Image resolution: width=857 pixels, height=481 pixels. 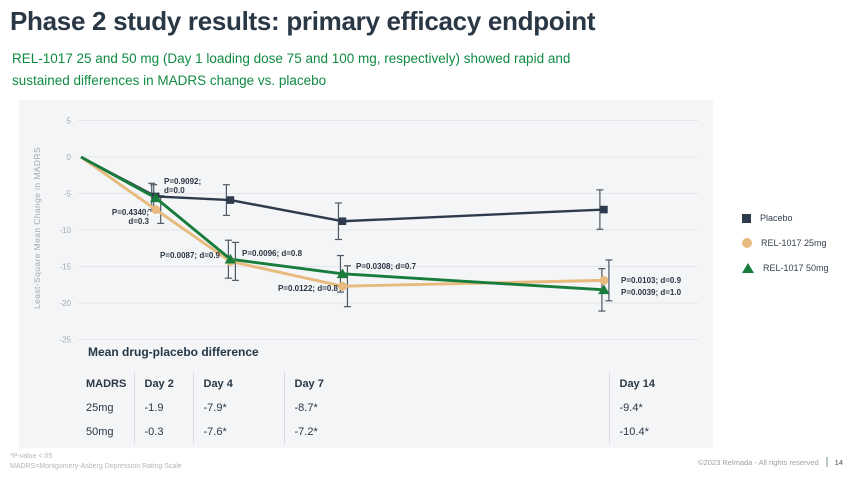 What do you see at coordinates (758, 462) in the screenshot?
I see `copyright-text: ©2023 Relmada - All rights reserved` at bounding box center [758, 462].